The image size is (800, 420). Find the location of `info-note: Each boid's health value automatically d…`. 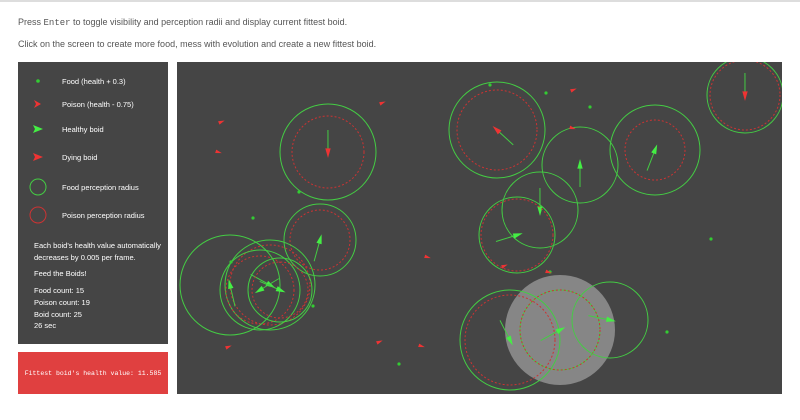

info-note: Each boid's health value automatically d… is located at coordinates (97, 251).